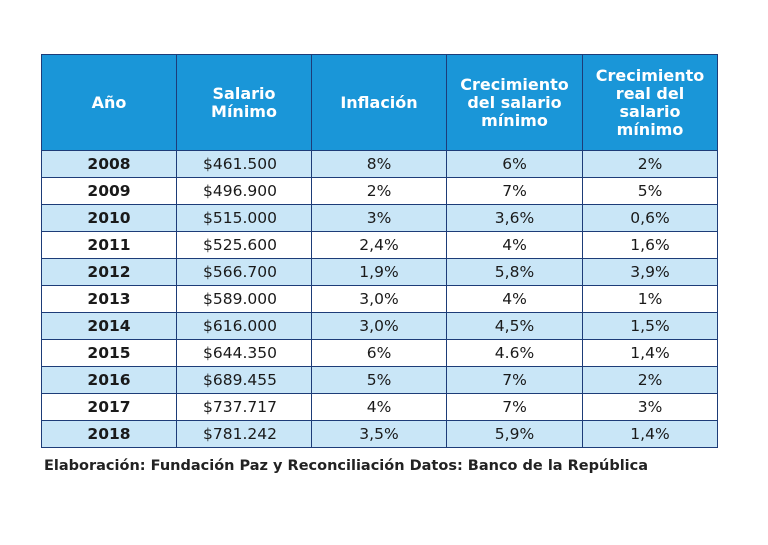 This screenshot has height=545, width=768. I want to click on table-row: 2015 $644.350 6% 4.6% 1,4%, so click(379, 353).